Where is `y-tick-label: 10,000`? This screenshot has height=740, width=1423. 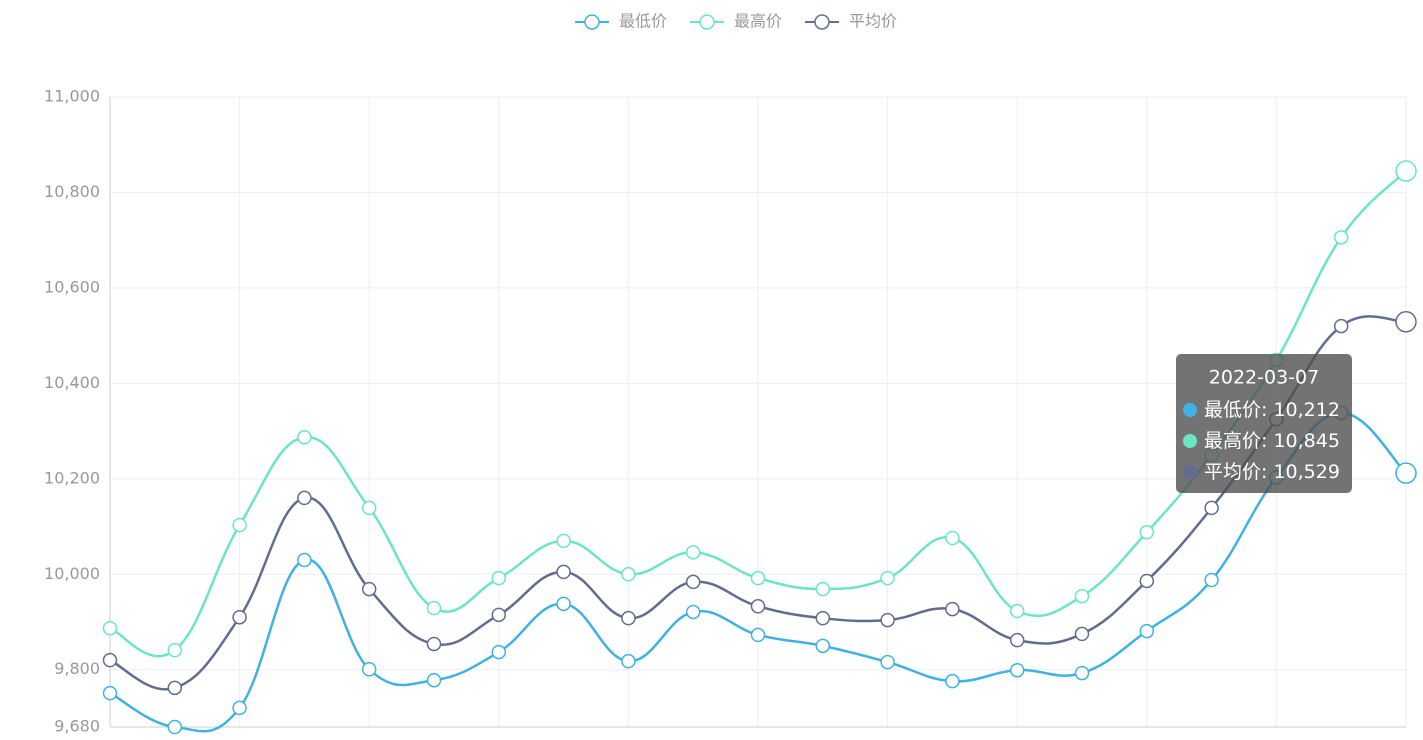
y-tick-label: 10,000 is located at coordinates (72, 573).